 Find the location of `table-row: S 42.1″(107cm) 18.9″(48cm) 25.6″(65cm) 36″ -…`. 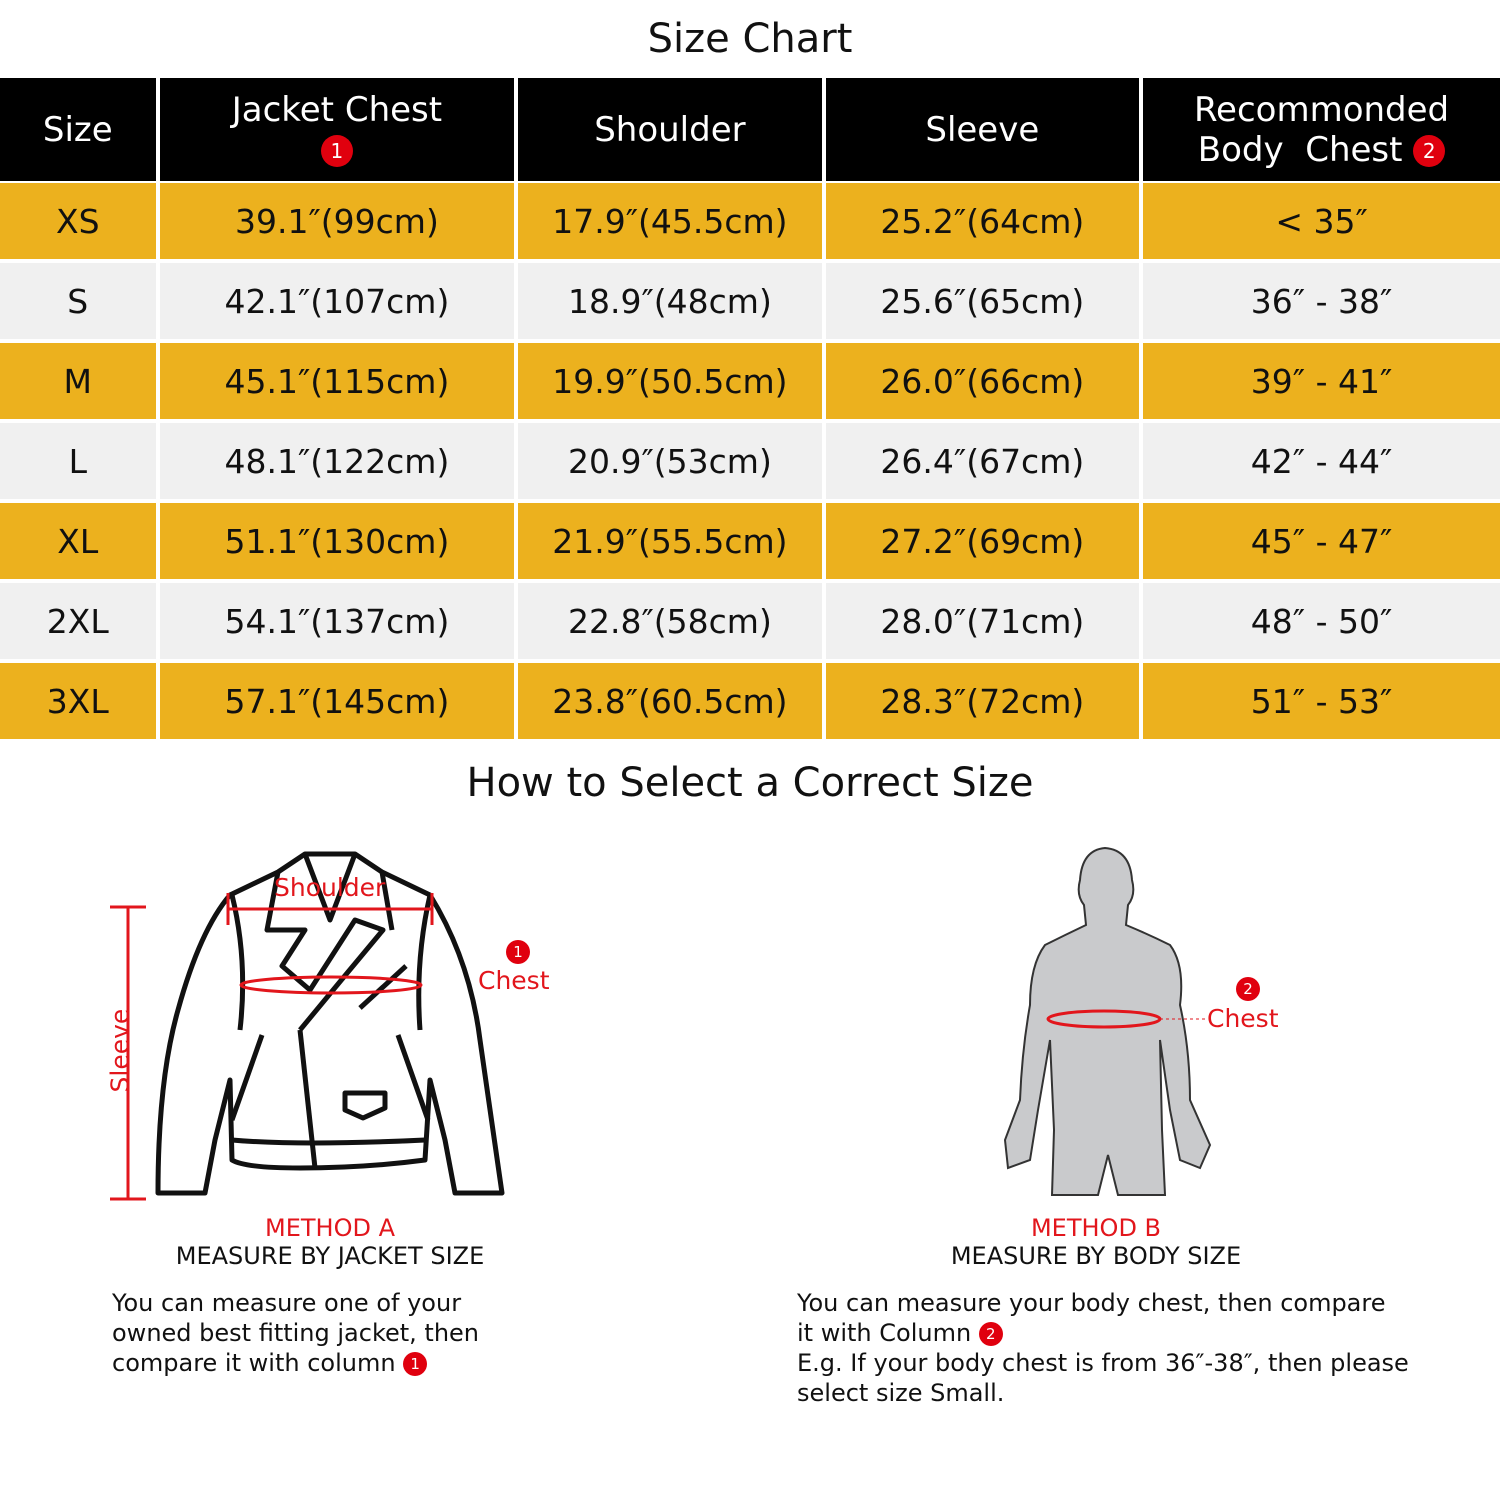

table-row: S 42.1″(107cm) 18.9″(48cm) 25.6″(65cm) 36″ -… is located at coordinates (750, 301).